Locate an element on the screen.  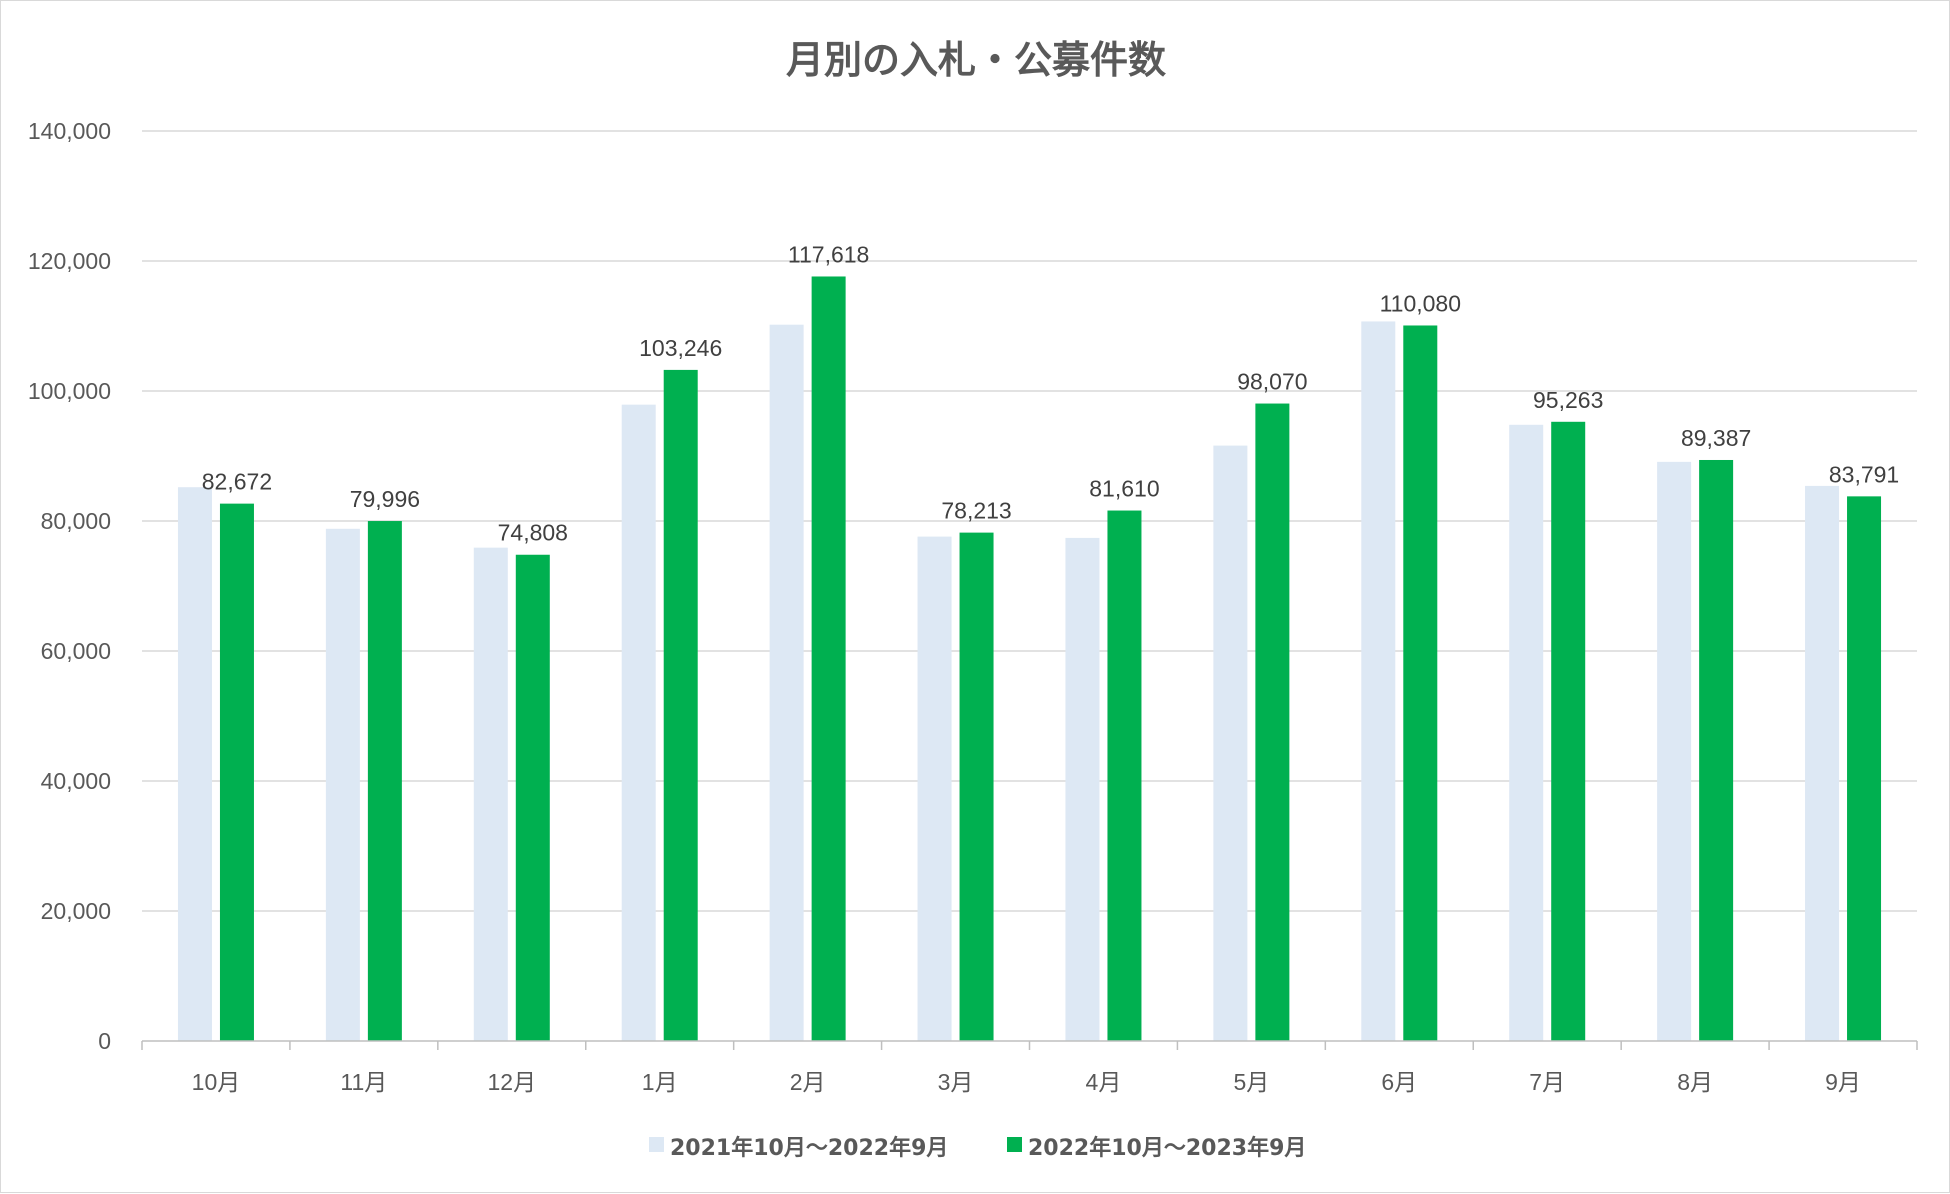
x-tick-label: 9月 is located at coordinates (1843, 1082).